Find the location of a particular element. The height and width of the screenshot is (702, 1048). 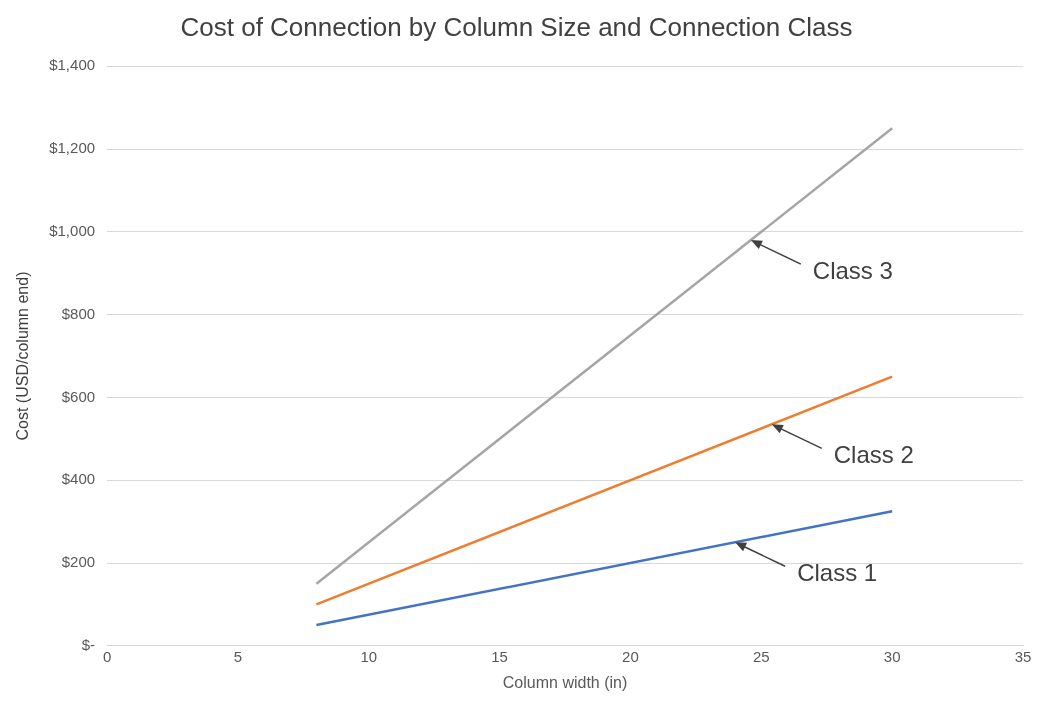

chart-title: Cost of Connection by Column Size and Connection Class is located at coordinates (516, 26).